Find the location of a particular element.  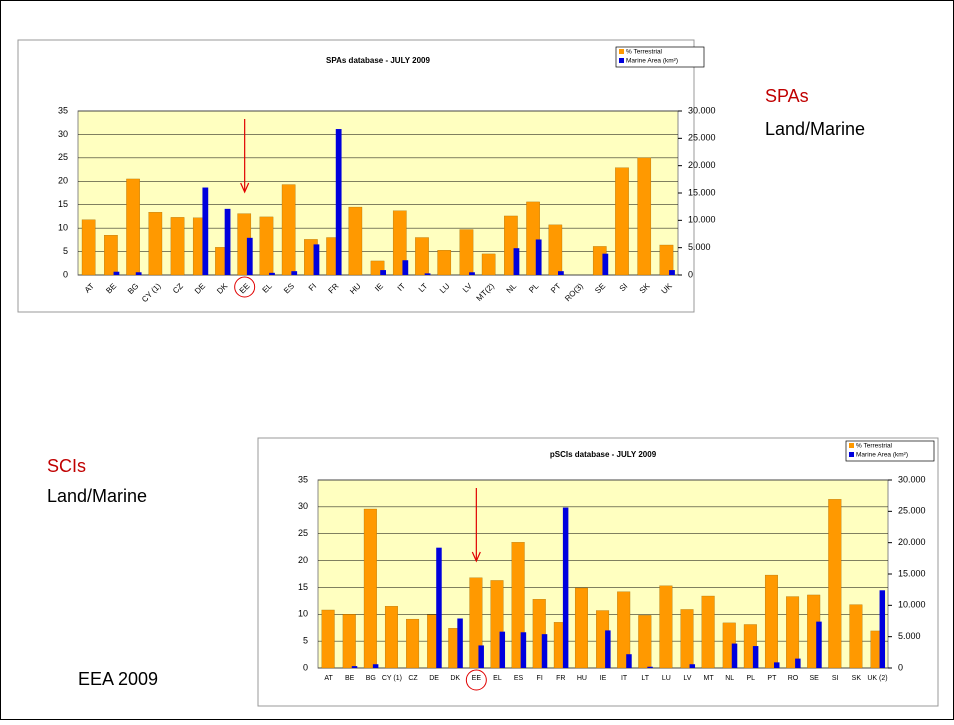

annotation-arrowhead is located at coordinates (476, 557).